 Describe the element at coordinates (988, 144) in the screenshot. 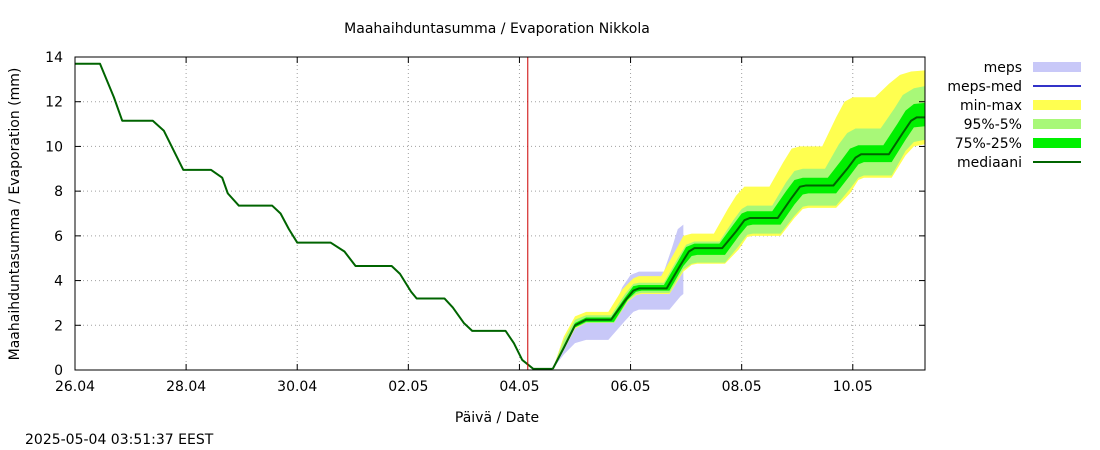

I see `legend-label-p75_25: 75%-25%` at that location.